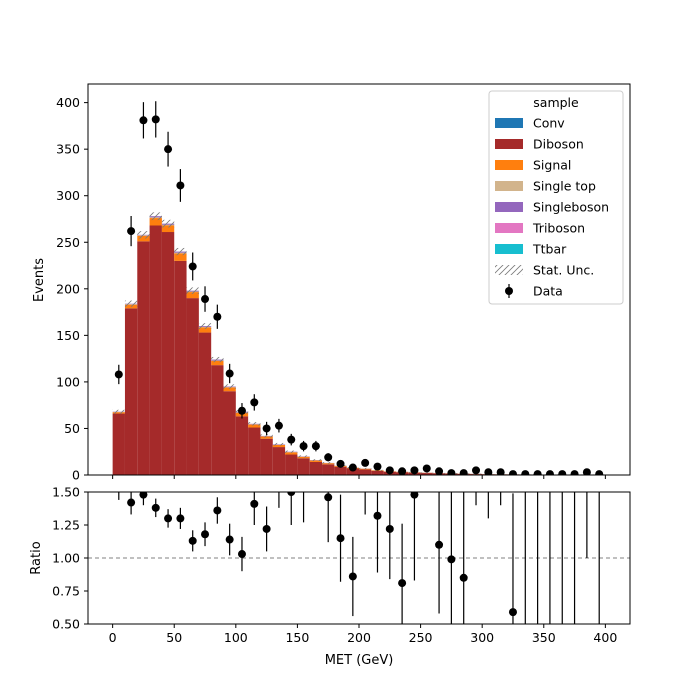  Describe the element at coordinates (363, 634) in the screenshot. I see `ratio-x-ticks: 0 50 100 150 200 250 300 350 400` at that location.